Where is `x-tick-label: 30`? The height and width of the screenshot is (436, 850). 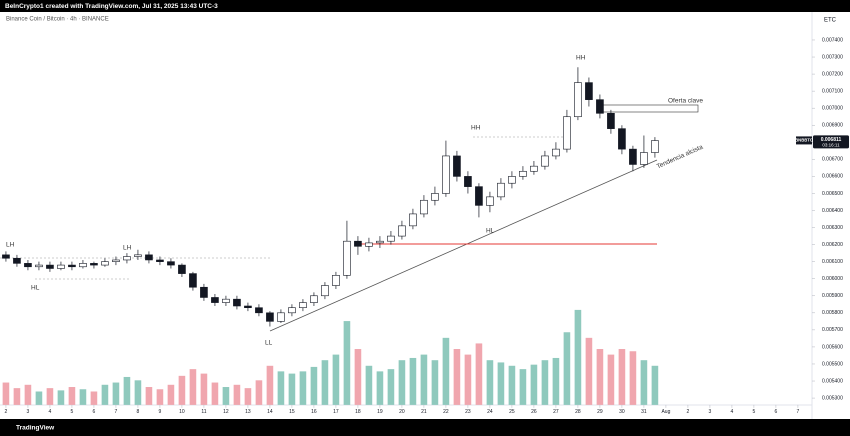
x-tick-label: 30 is located at coordinates (622, 412).